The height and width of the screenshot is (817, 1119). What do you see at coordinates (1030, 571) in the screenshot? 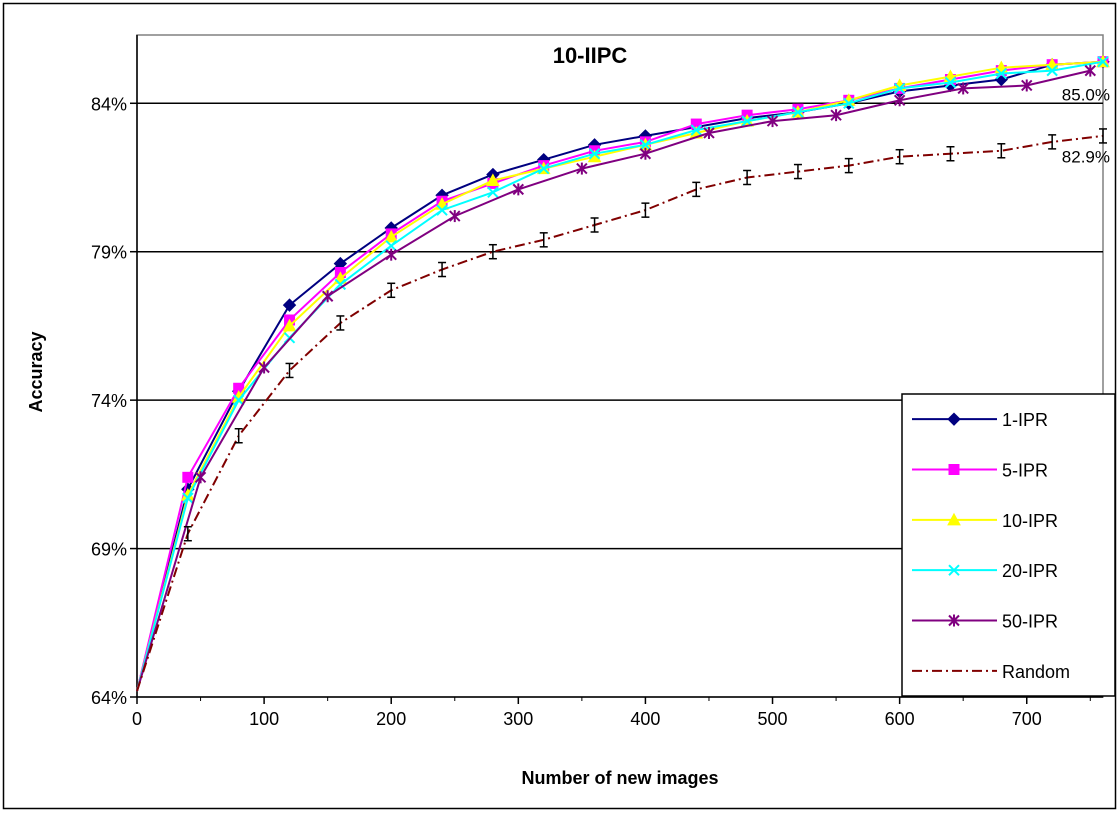
I see `legend-label: 20-IPR` at bounding box center [1030, 571].